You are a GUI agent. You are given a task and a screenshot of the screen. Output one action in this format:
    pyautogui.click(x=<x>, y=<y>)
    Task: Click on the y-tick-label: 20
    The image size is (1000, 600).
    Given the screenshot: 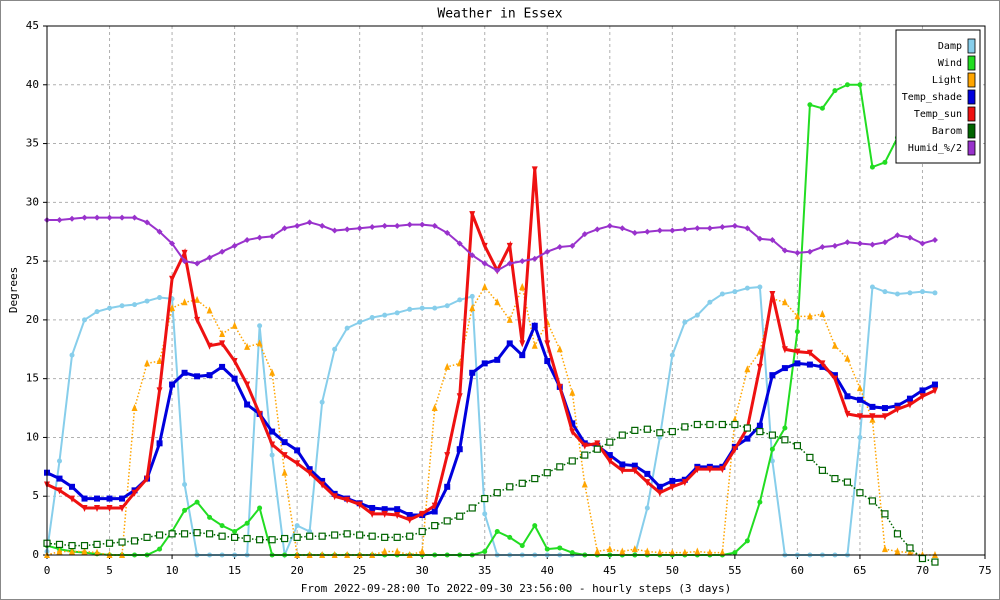 What is the action you would take?
    pyautogui.click(x=32, y=319)
    